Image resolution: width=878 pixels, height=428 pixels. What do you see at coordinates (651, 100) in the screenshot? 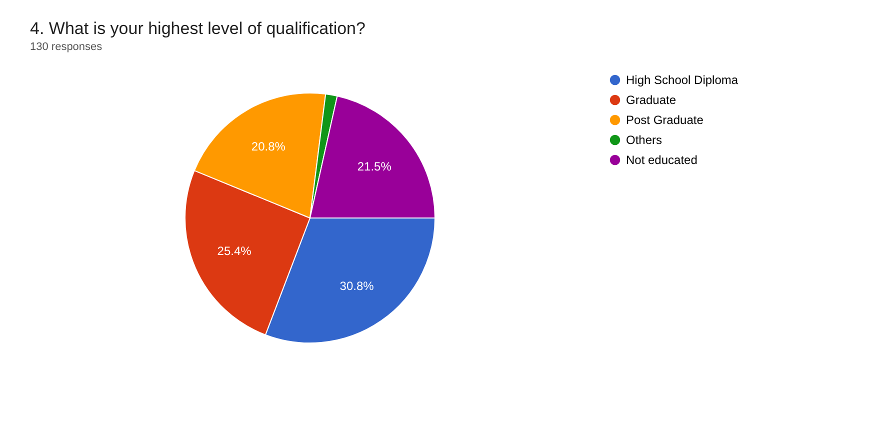
I see `legend-label: Graduate` at bounding box center [651, 100].